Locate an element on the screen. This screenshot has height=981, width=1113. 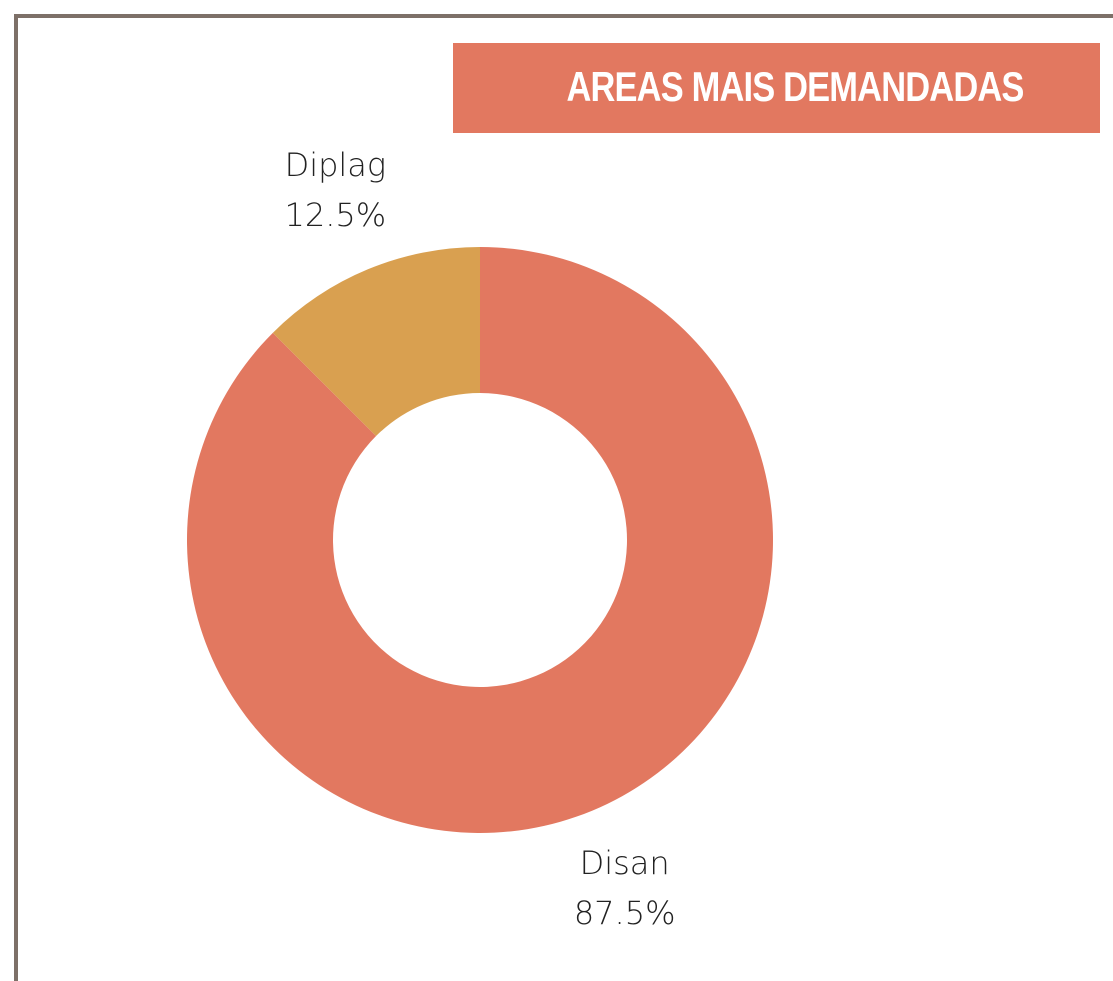
slice-label: Disan is located at coordinates (625, 863).